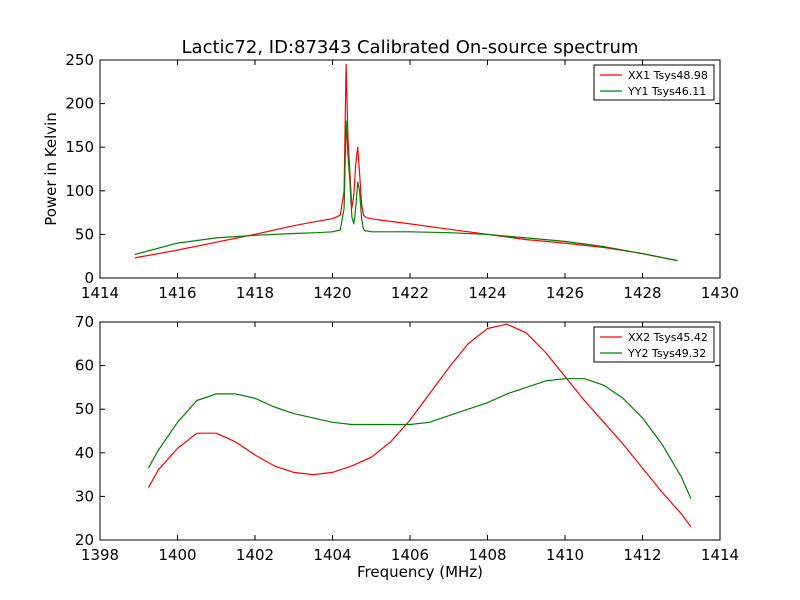  Describe the element at coordinates (84, 366) in the screenshot. I see `y-tick-label: 60` at that location.